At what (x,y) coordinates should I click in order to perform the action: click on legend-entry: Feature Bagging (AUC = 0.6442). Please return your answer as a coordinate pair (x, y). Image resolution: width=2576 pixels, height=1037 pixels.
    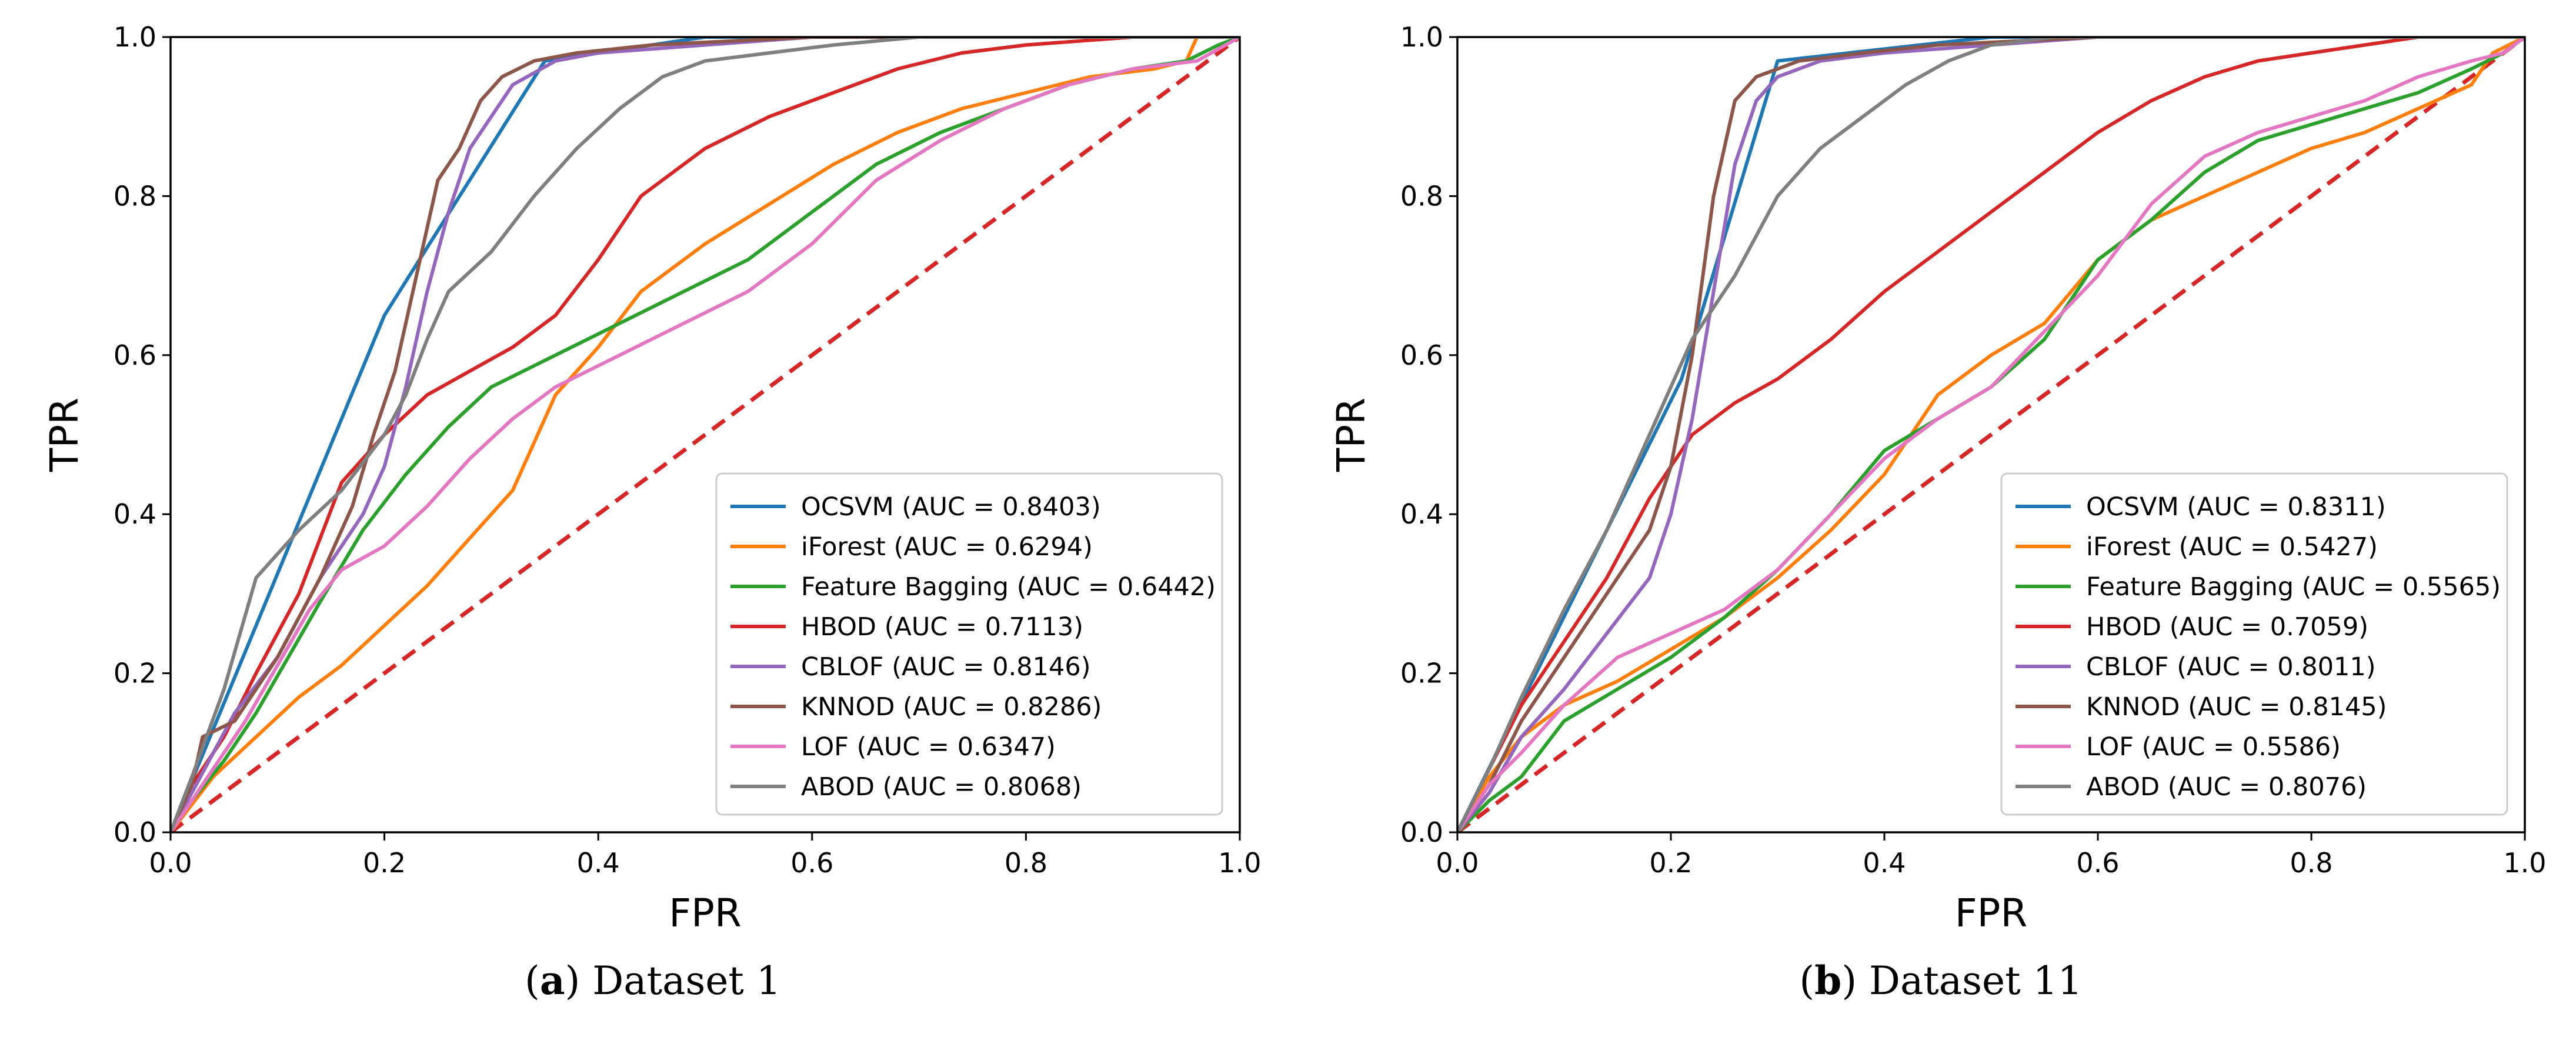
    Looking at the image, I should click on (1008, 587).